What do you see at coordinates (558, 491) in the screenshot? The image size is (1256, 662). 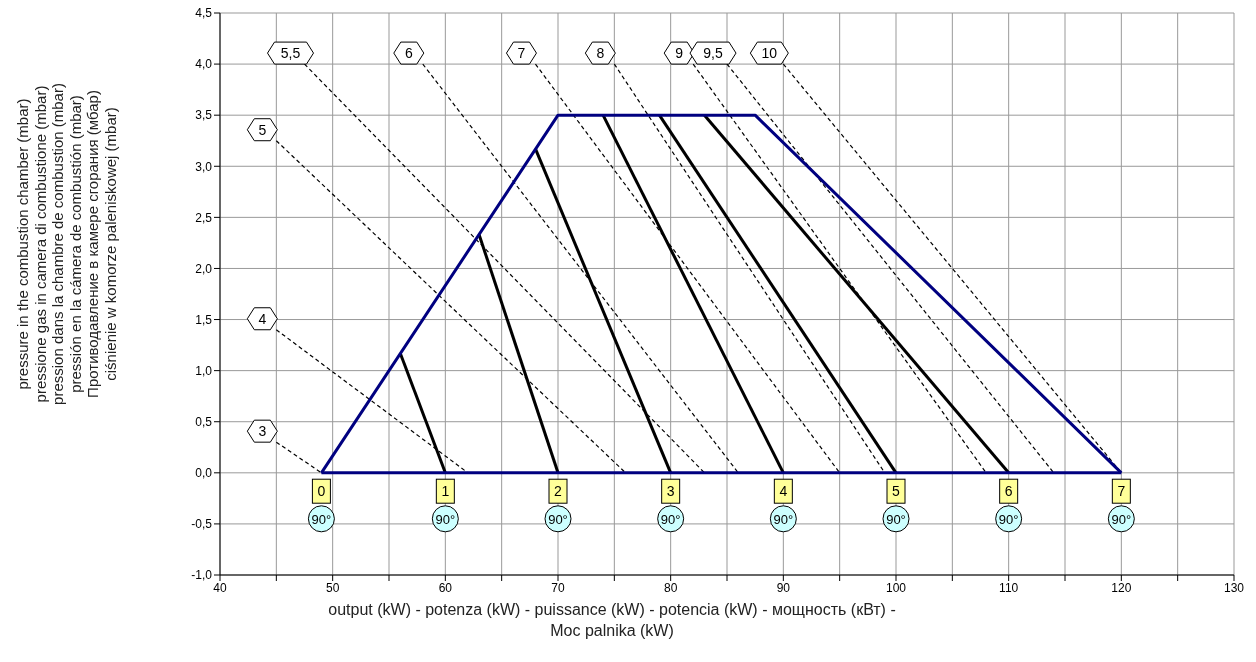 I see `annotation: 2` at bounding box center [558, 491].